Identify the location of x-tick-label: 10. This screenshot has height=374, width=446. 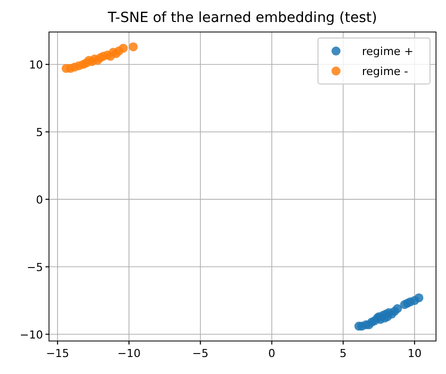
(415, 353).